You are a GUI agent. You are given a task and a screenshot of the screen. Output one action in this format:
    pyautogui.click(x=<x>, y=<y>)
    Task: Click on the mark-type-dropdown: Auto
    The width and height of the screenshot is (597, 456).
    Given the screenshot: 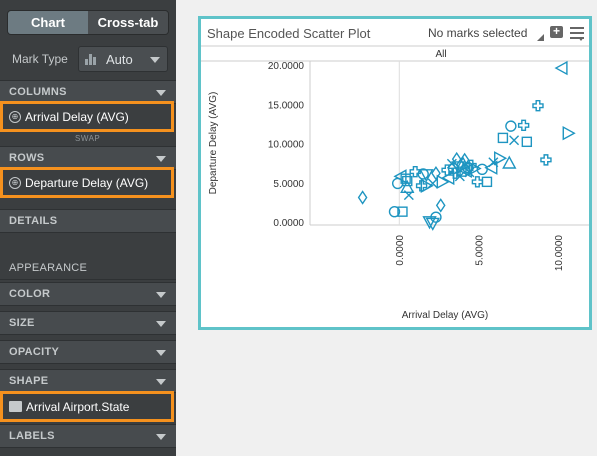 What is the action you would take?
    pyautogui.click(x=123, y=59)
    